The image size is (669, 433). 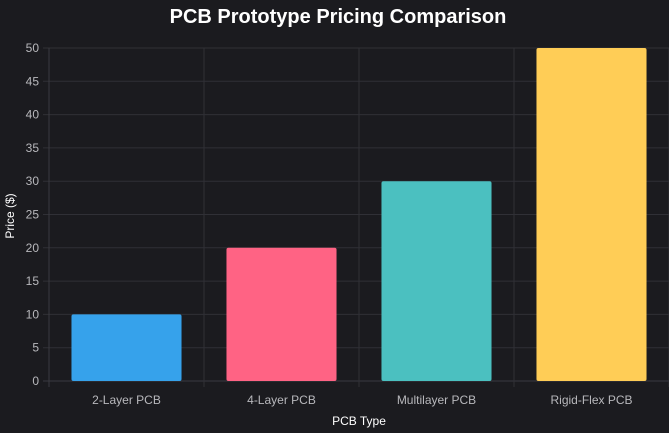 I want to click on y-tick-label: 45, so click(x=33, y=81).